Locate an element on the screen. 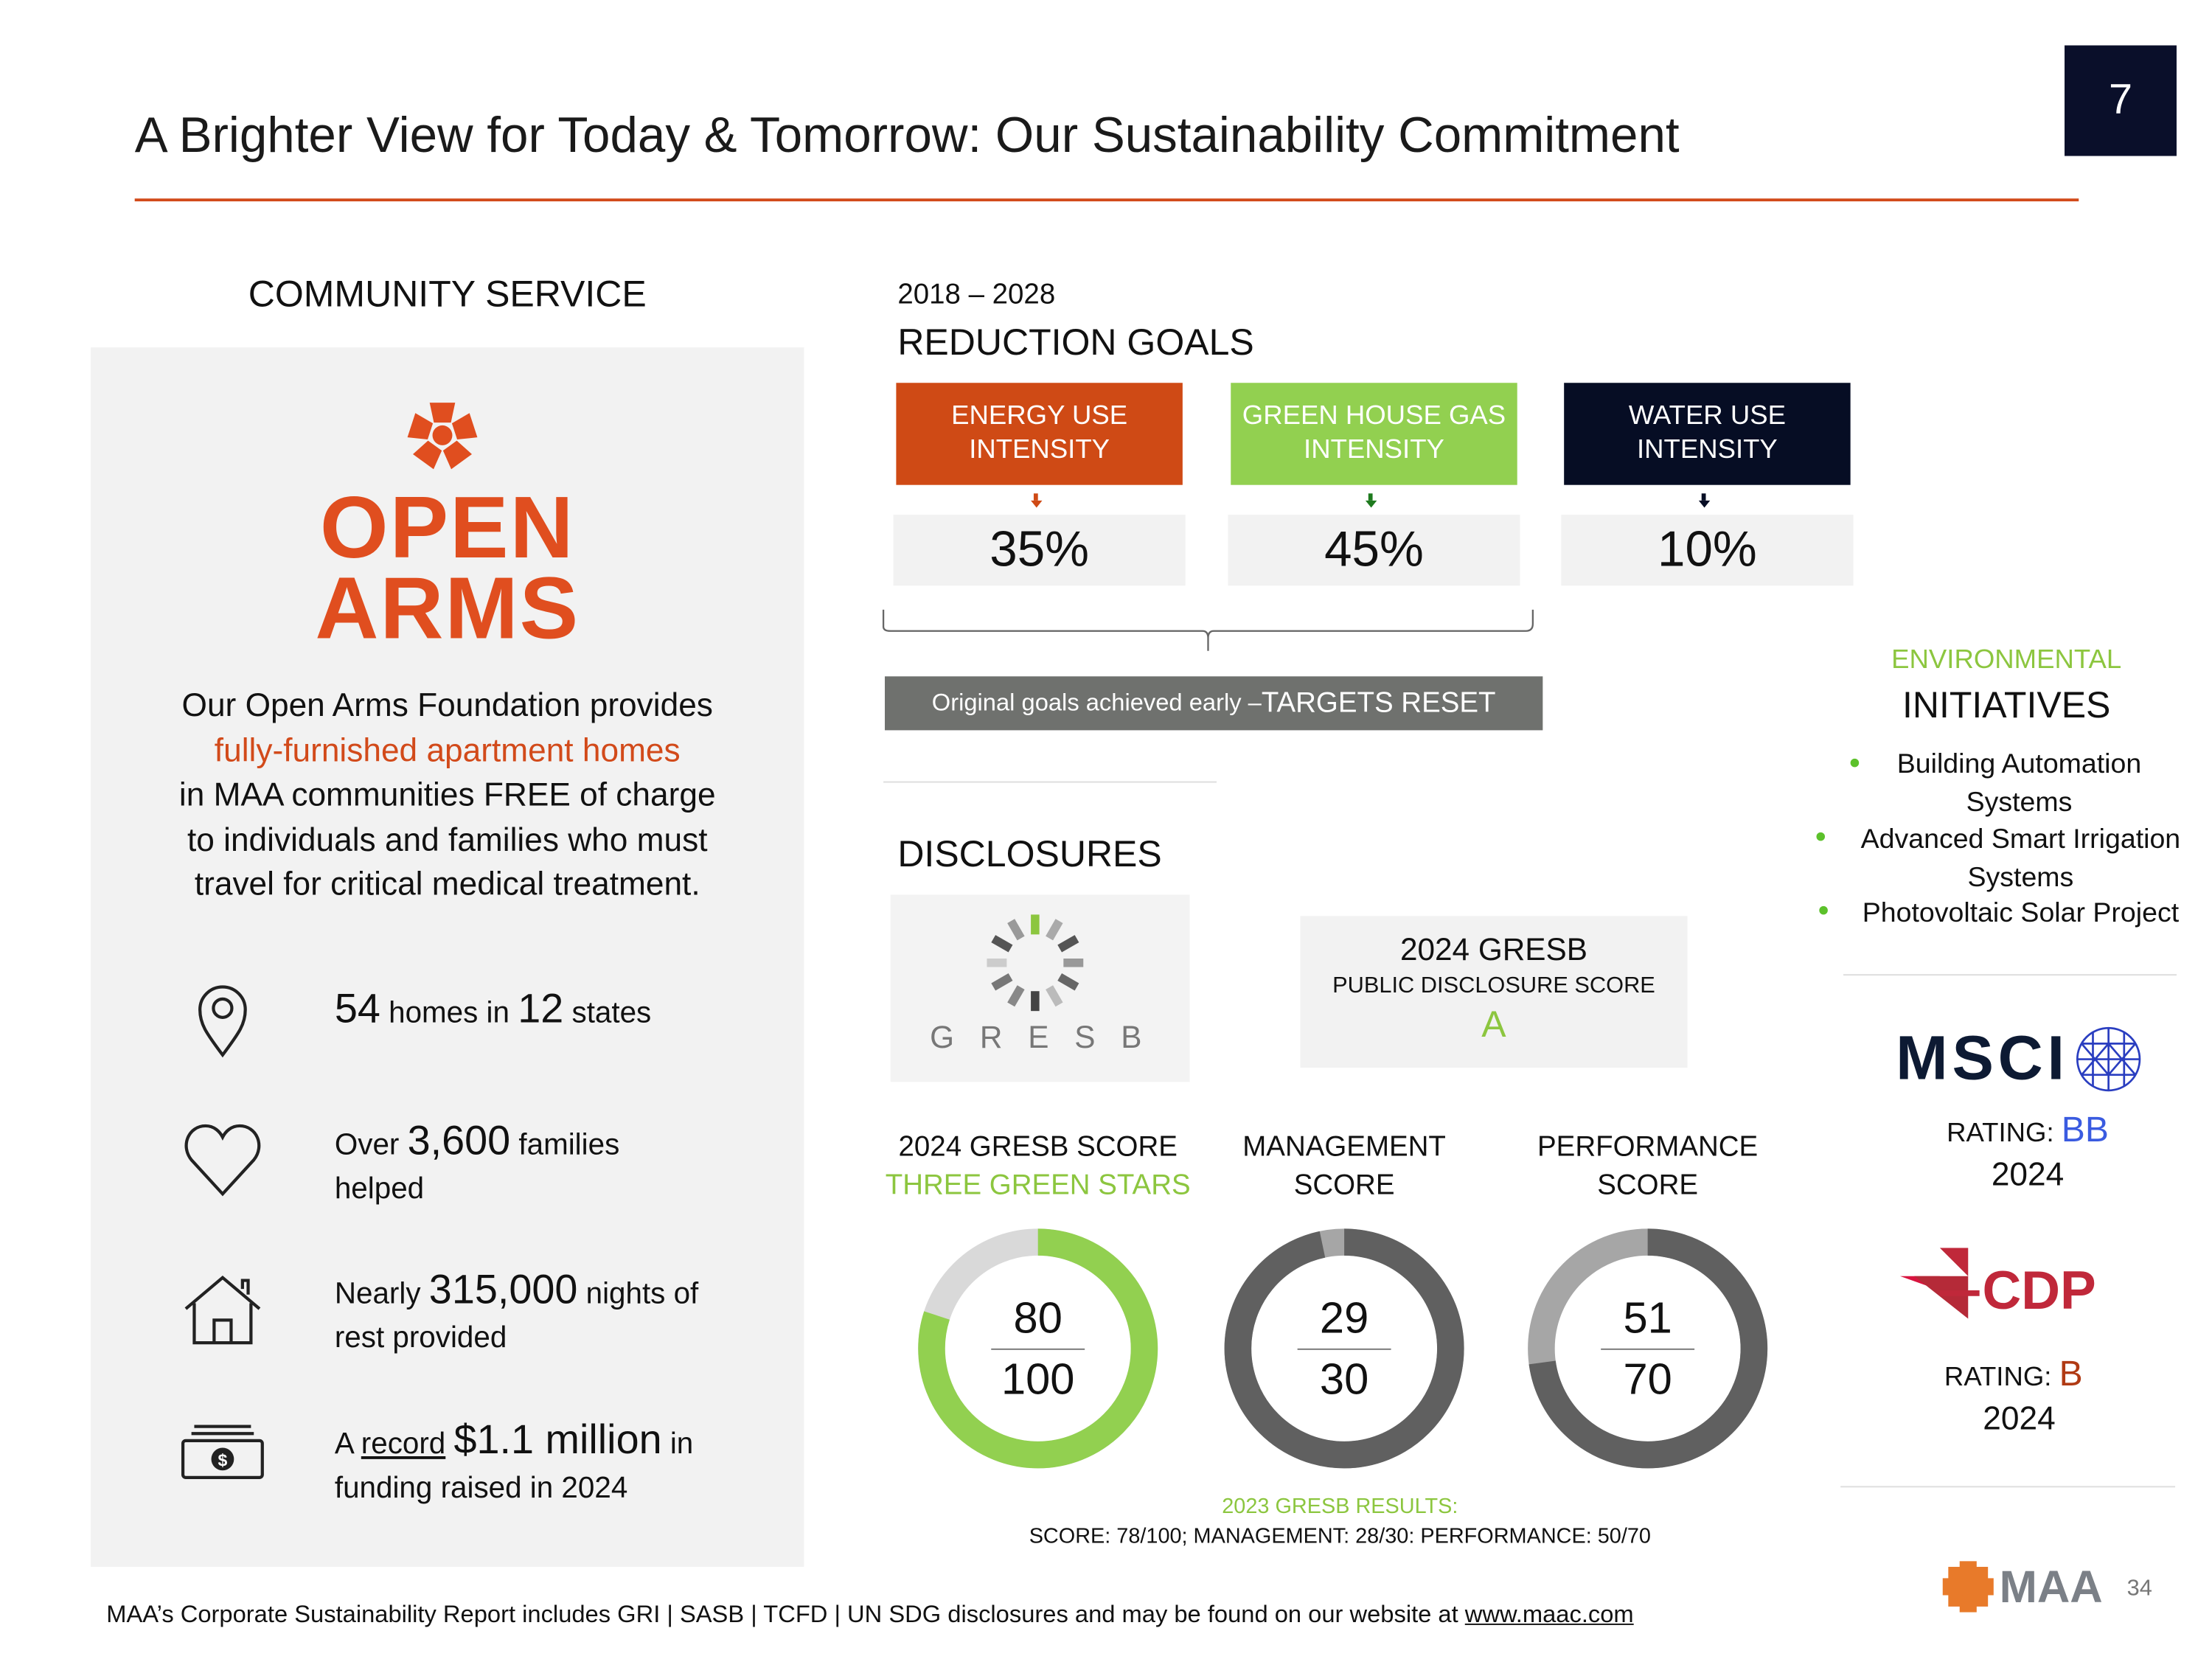 This screenshot has width=2212, height=1659. desc-line: to individuals and families who must is located at coordinates (447, 839).